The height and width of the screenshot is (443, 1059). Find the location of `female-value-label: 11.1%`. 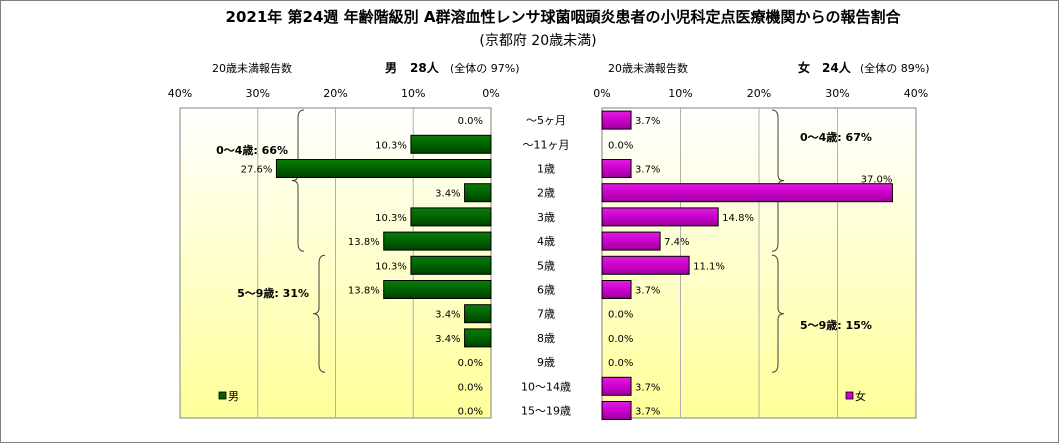

female-value-label: 11.1% is located at coordinates (709, 266).